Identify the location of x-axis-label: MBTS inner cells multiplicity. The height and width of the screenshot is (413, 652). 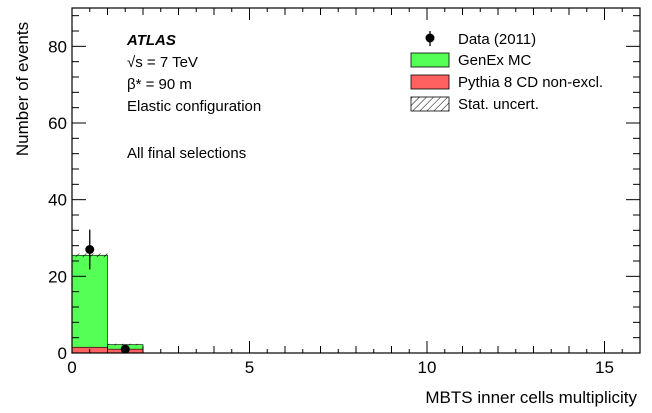
(531, 397).